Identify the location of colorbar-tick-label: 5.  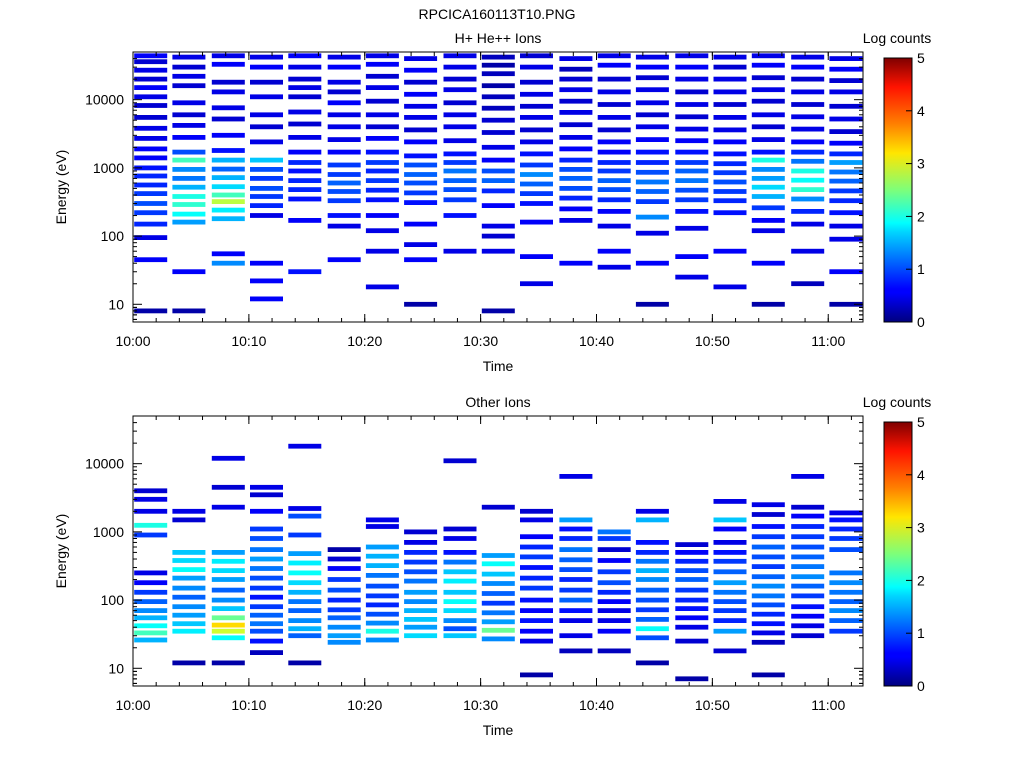
(921, 422).